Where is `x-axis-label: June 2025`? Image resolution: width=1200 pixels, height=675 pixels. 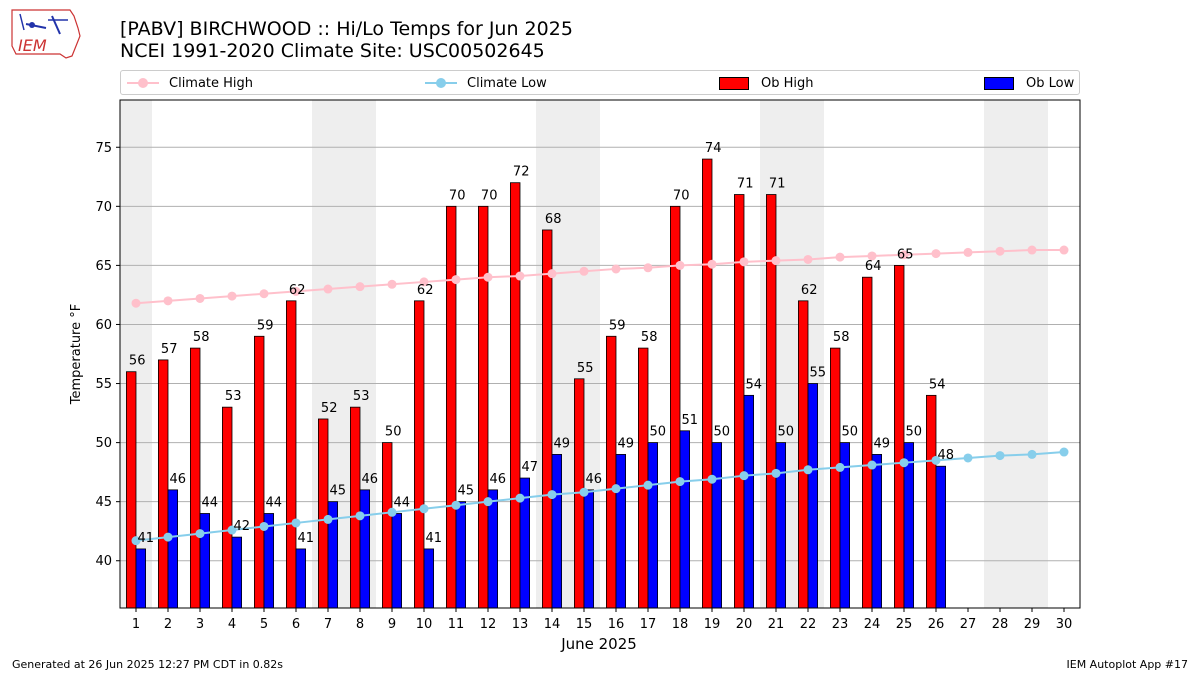 x-axis-label: June 2025 is located at coordinates (598, 644).